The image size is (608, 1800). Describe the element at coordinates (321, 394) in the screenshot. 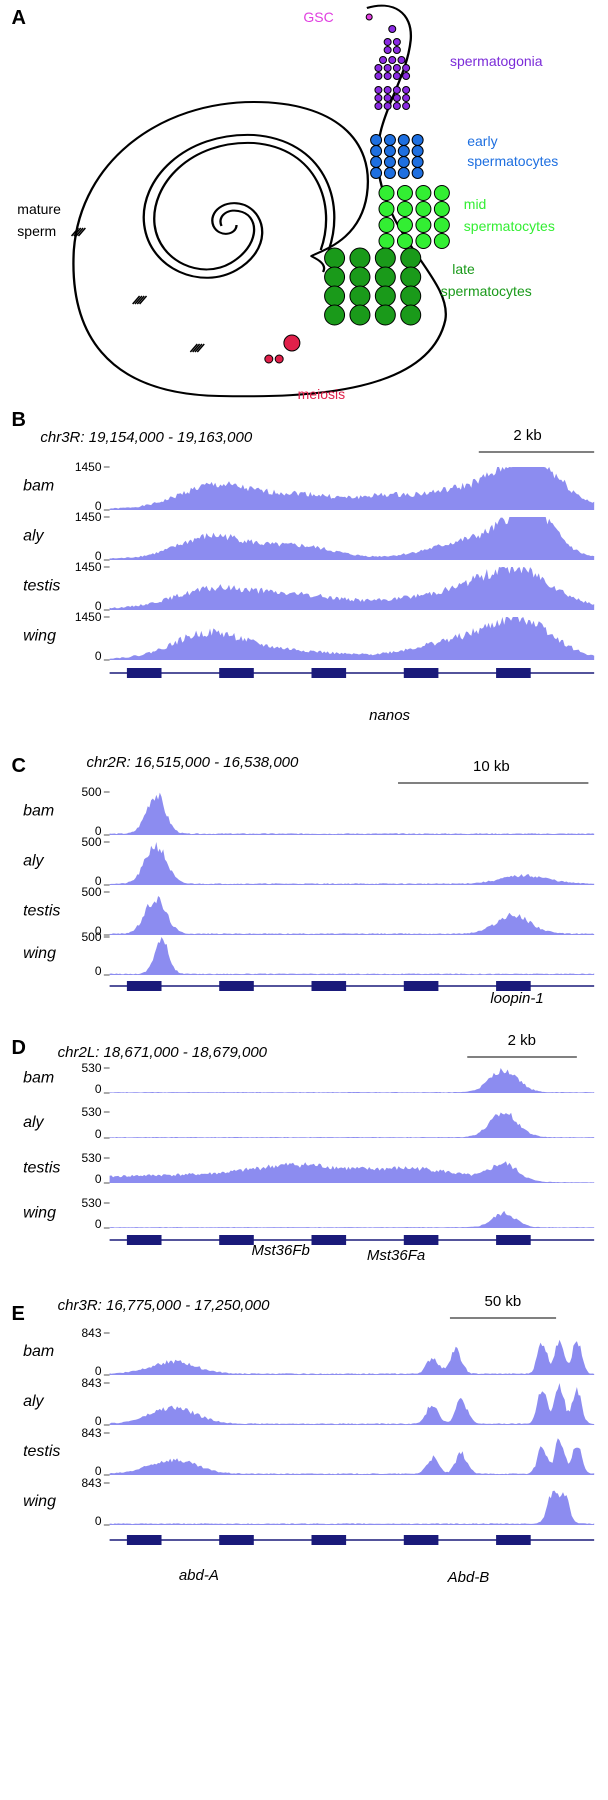

I see `cell-label: meiosis` at that location.